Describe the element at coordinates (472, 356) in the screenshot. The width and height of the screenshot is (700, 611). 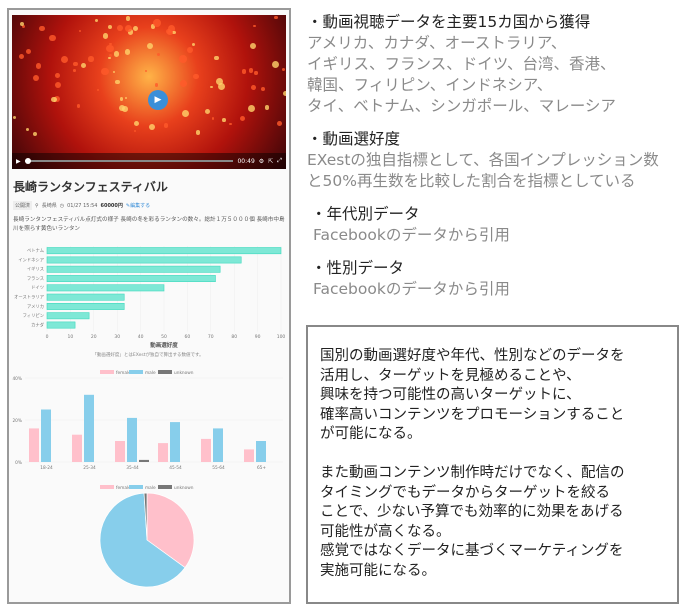
I see `summary-line: 国別の動画選好度や年代、性別などのデータを` at that location.